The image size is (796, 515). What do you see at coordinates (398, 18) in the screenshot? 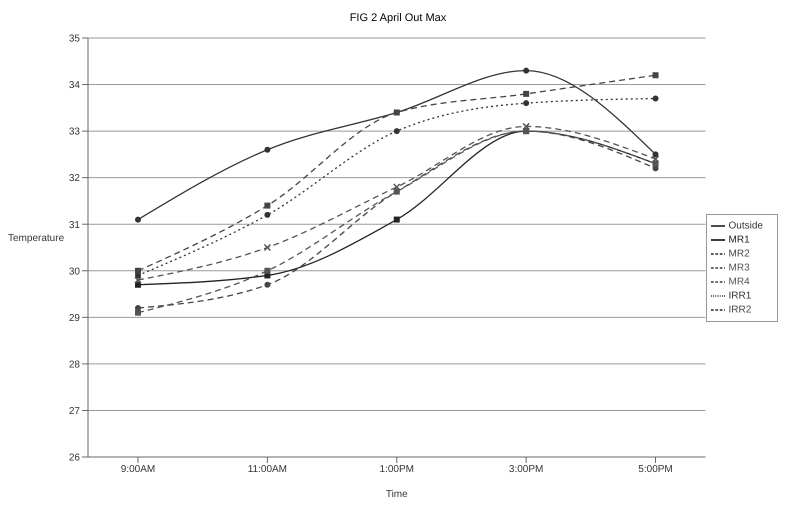
I see `chart-title: FIG 2 April Out Max` at bounding box center [398, 18].